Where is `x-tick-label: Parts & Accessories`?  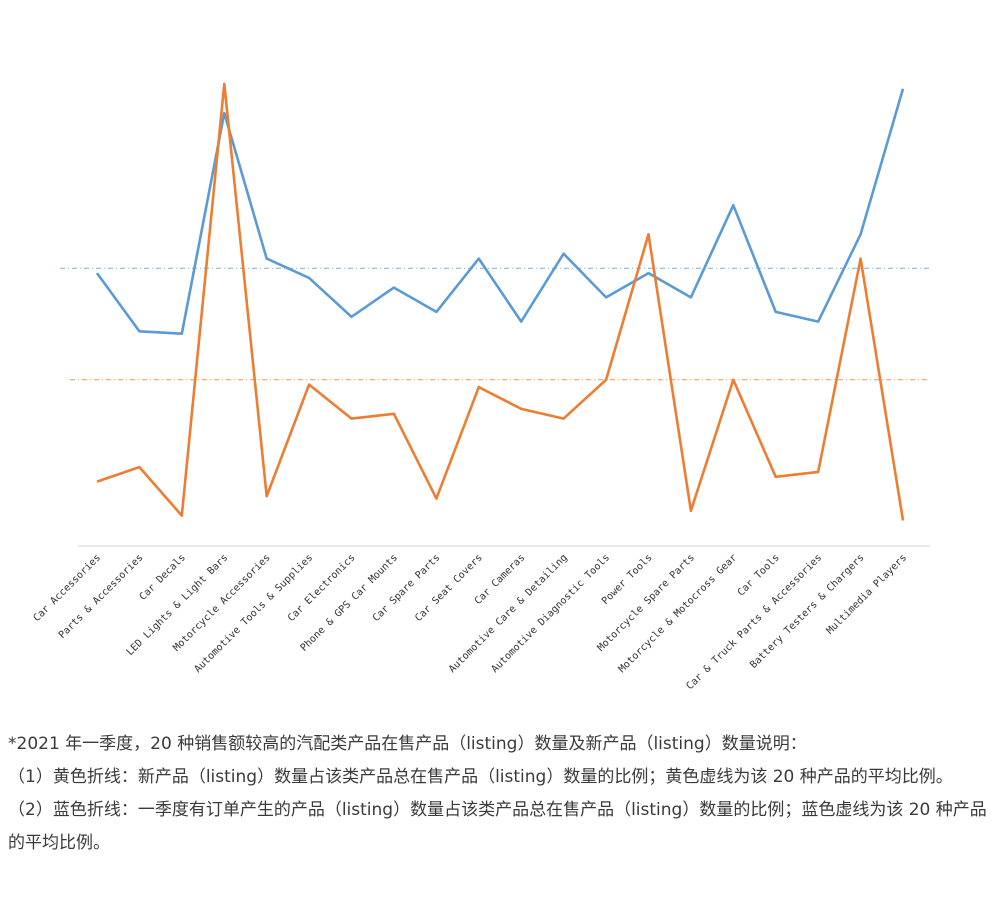
x-tick-label: Parts & Accessories is located at coordinates (101, 596).